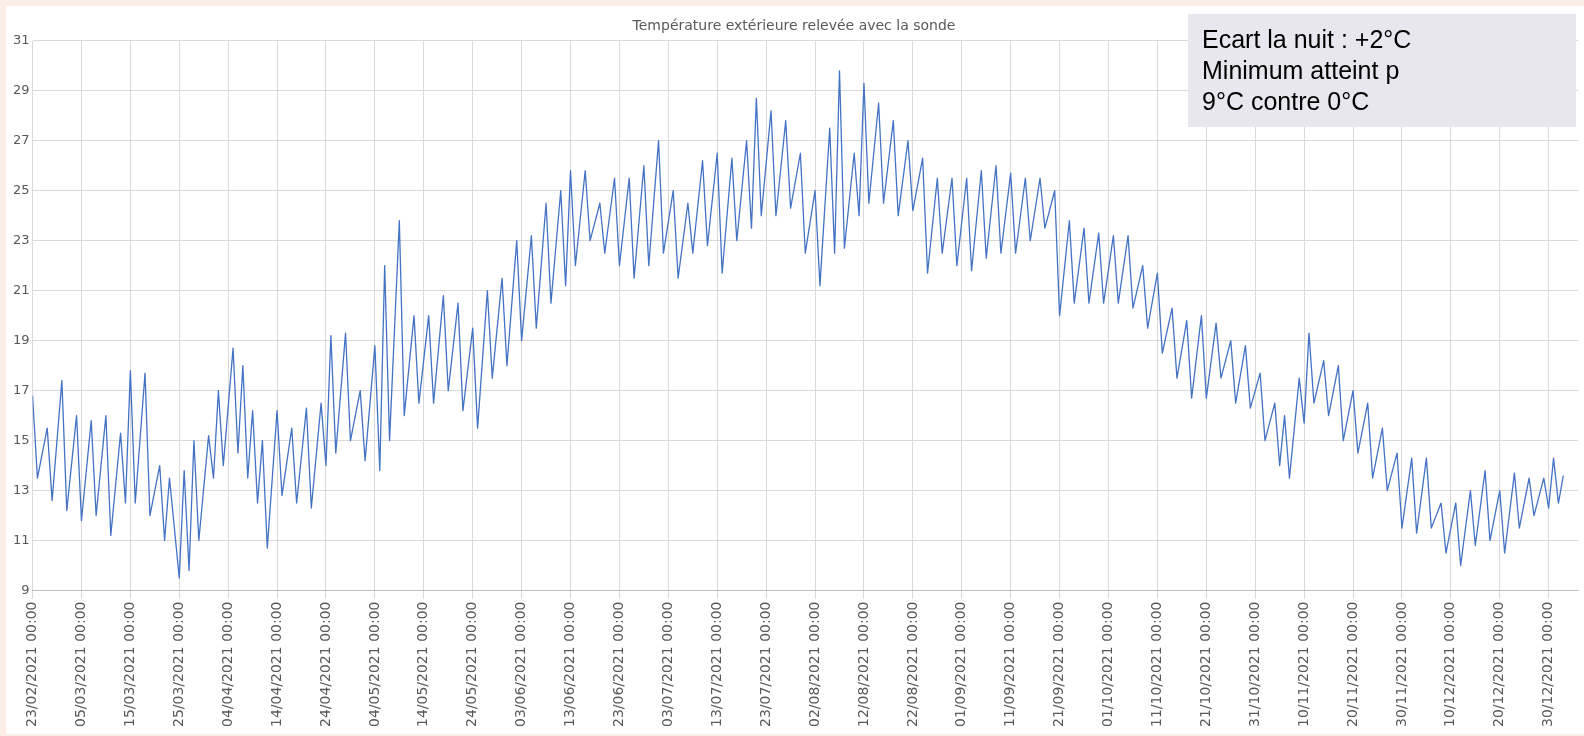 The height and width of the screenshot is (736, 1584). What do you see at coordinates (226, 664) in the screenshot?
I see `x-tick-label: 04/04/2021 00:00` at bounding box center [226, 664].